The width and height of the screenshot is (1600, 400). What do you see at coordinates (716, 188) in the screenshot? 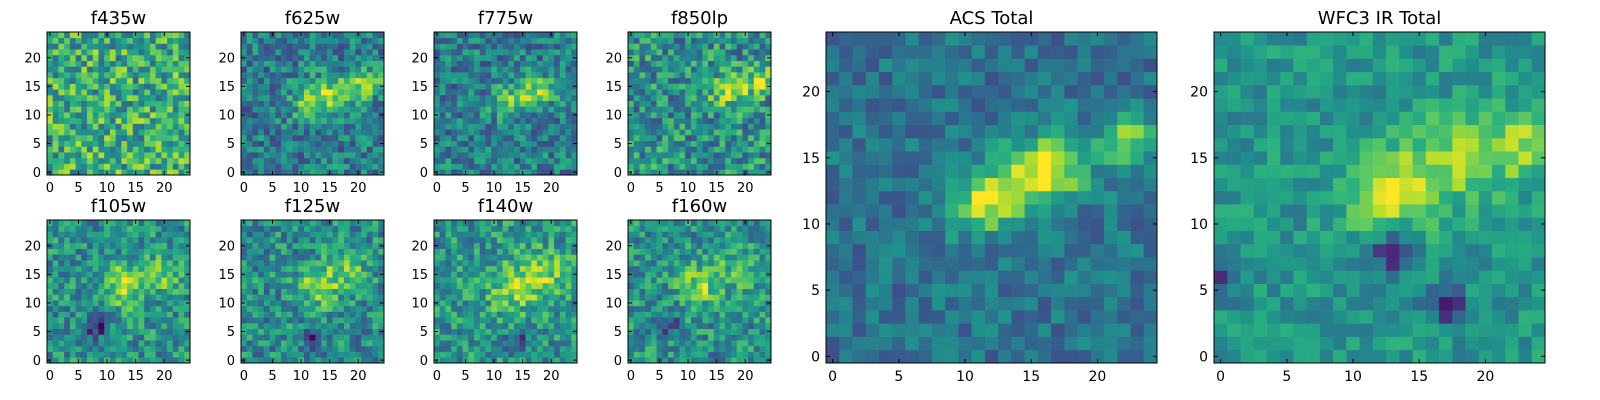
I see `x-tick-label: 15` at bounding box center [716, 188].